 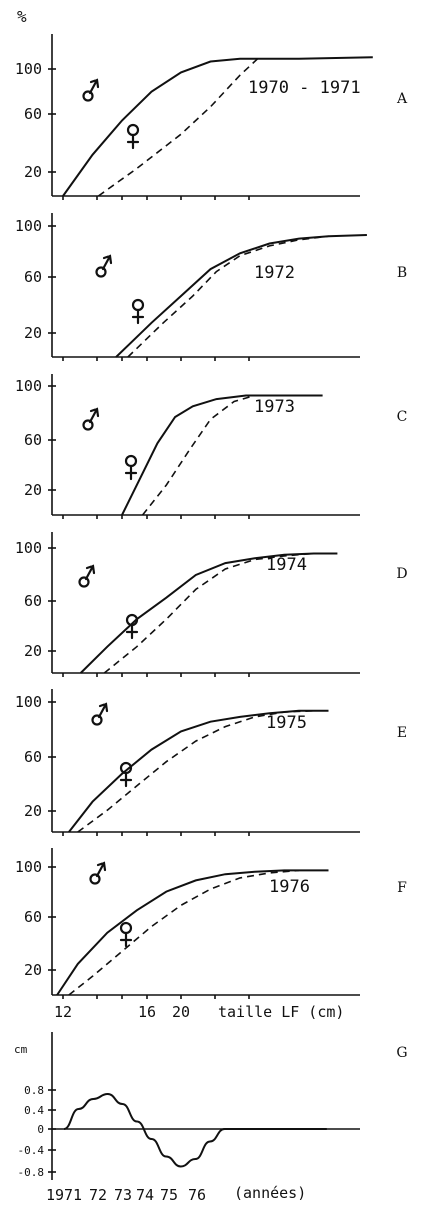 What do you see at coordinates (197, 1195) in the screenshot?
I see `x-tick-label: 76` at bounding box center [197, 1195].